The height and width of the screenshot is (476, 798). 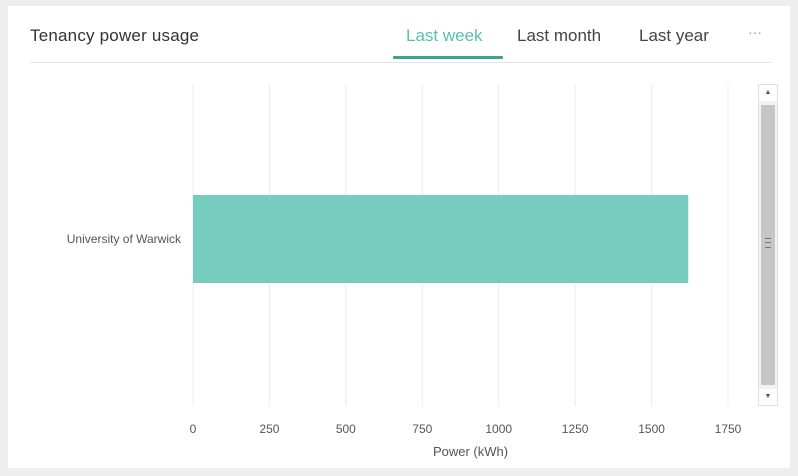 I want to click on x-tick-label: 0, so click(x=193, y=429).